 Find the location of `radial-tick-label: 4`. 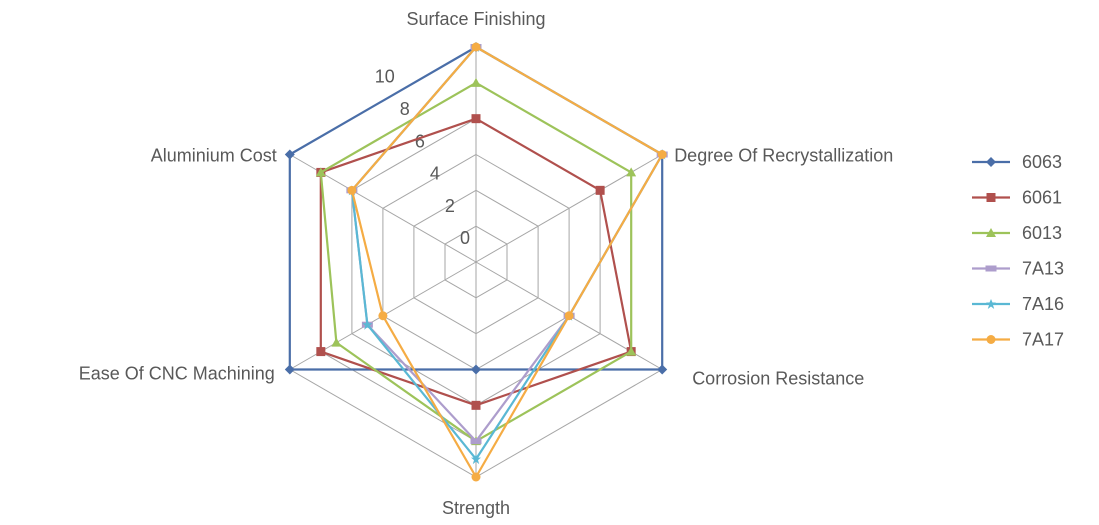

radial-tick-label: 4 is located at coordinates (435, 174).